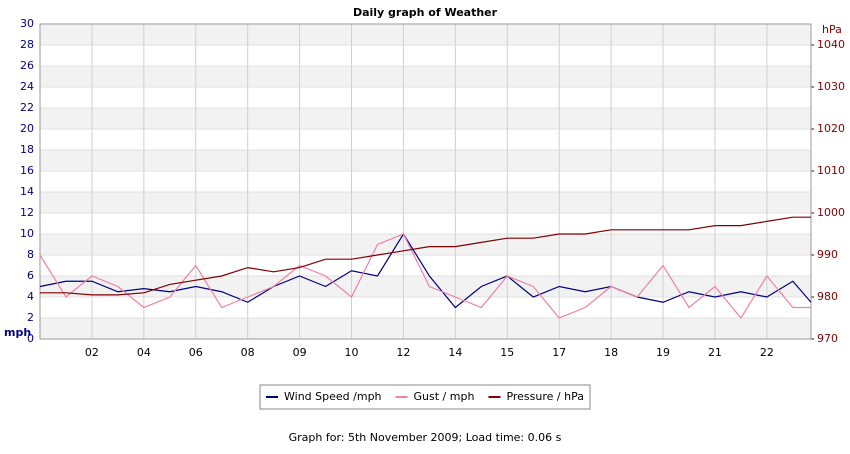 This screenshot has width=850, height=454. I want to click on y-tick-label: 30, so click(27, 23).